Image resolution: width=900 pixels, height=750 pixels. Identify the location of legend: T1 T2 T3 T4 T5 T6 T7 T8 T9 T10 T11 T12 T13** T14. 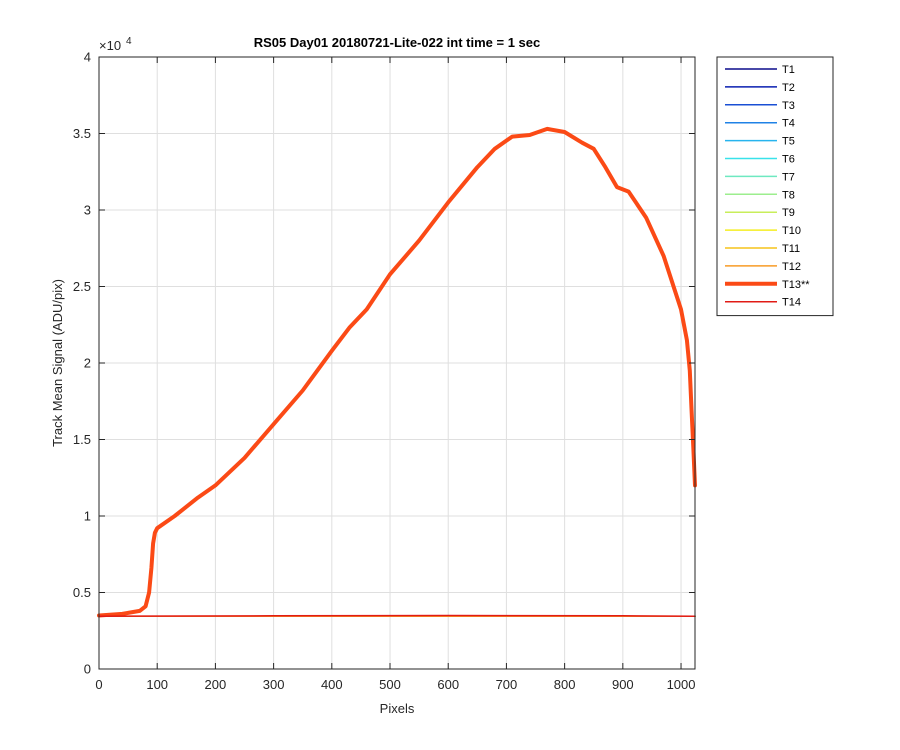
(775, 186).